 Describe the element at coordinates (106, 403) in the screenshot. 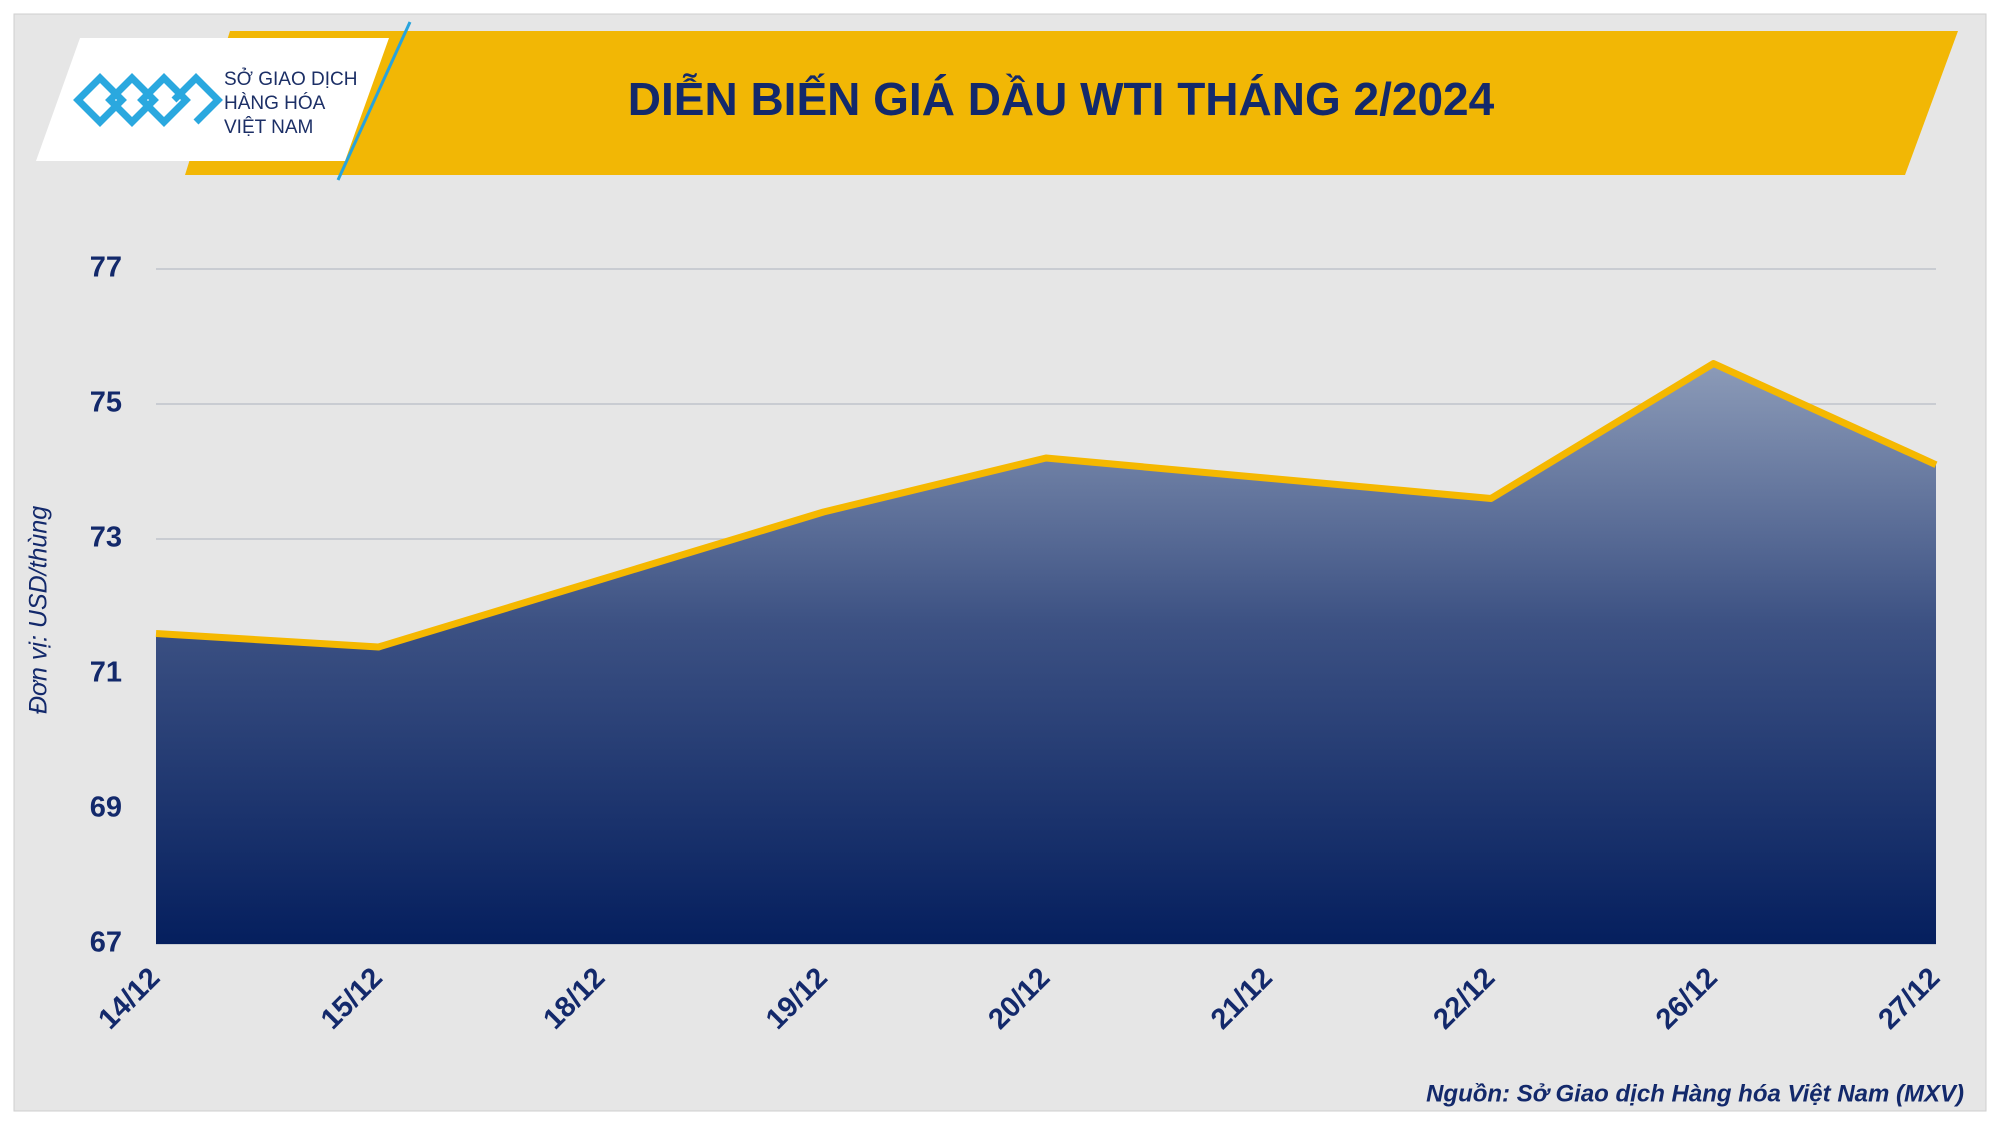

I see `y-tick-label: 75` at that location.